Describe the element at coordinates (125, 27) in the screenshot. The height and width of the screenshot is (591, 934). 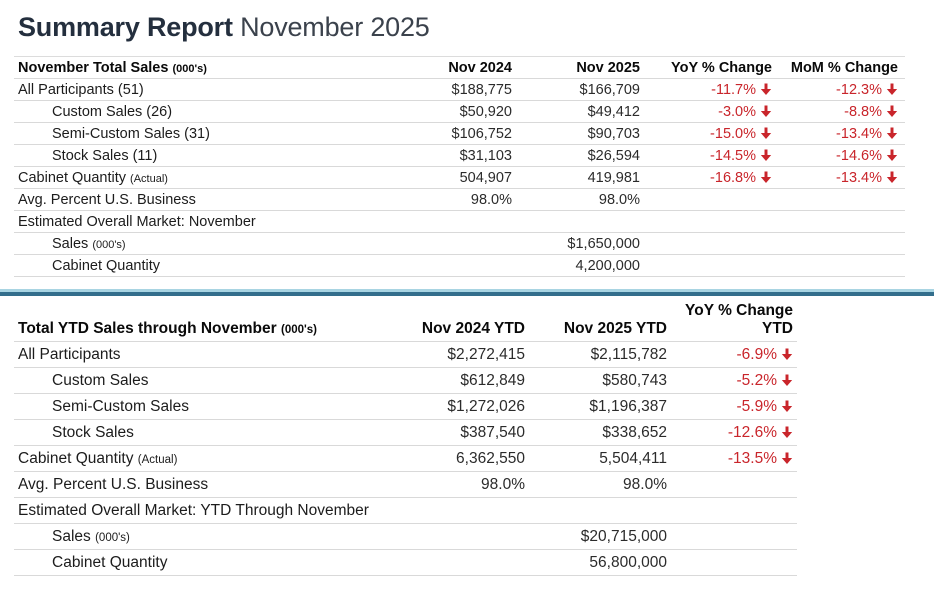
I see `page-title-report-name: Summary Report` at that location.